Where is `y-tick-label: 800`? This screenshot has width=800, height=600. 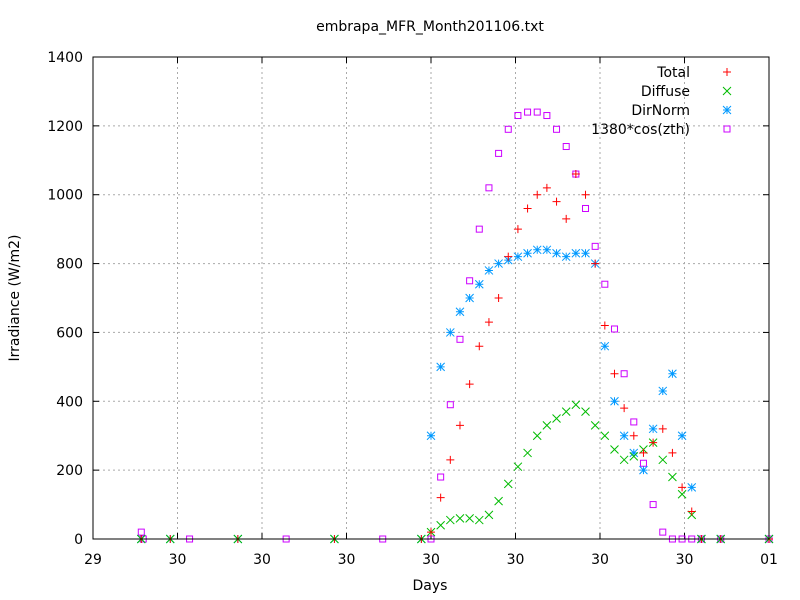 y-tick-label: 800 is located at coordinates (69, 265).